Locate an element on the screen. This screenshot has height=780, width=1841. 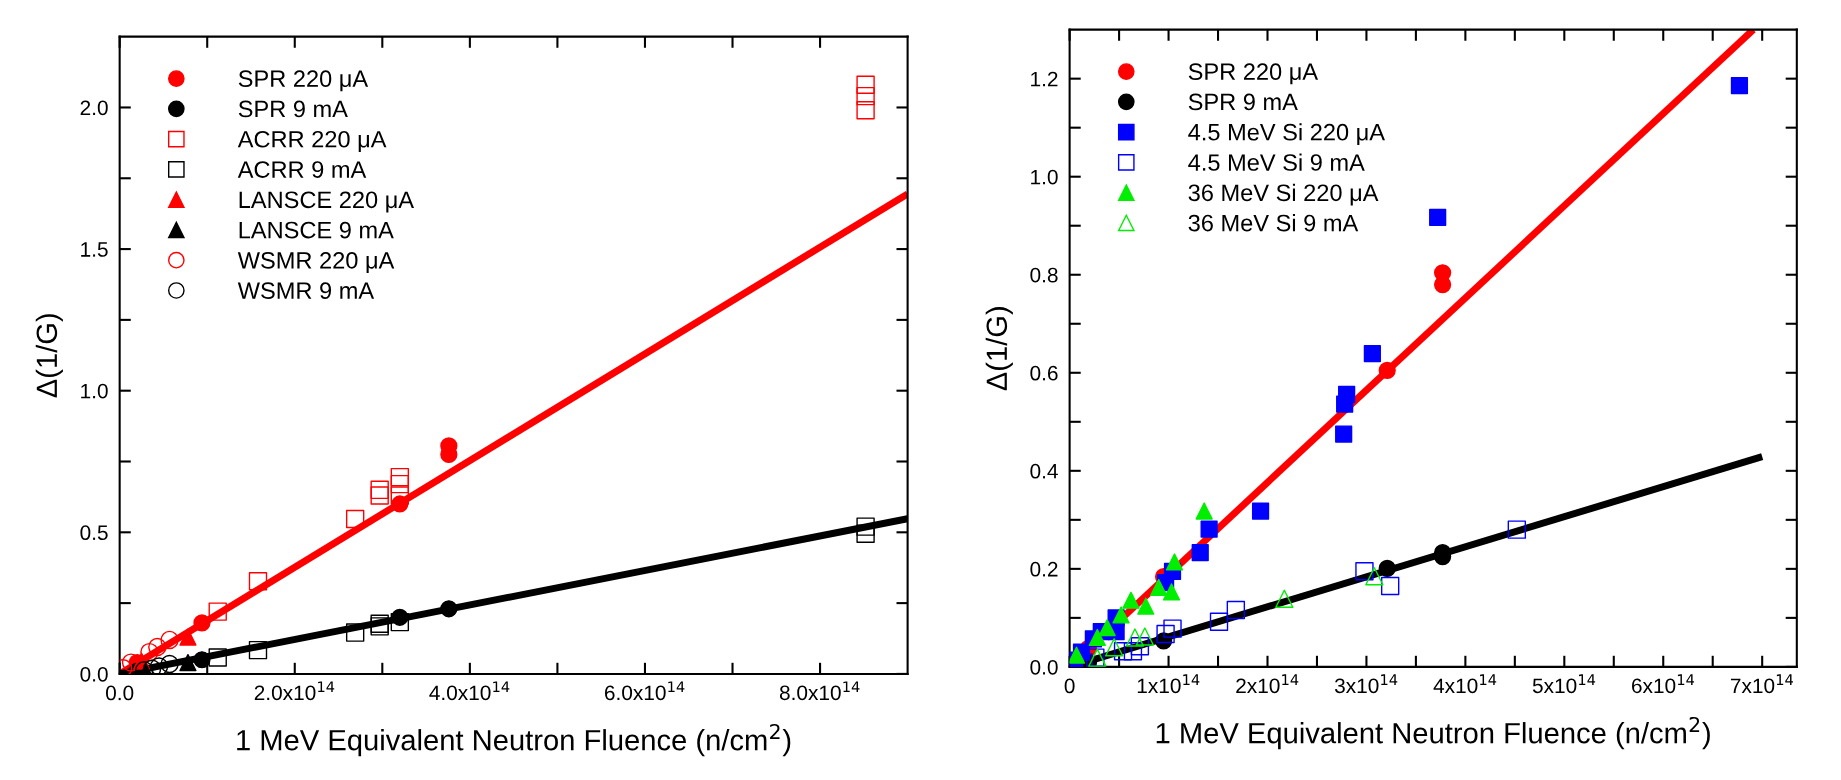
legend-label: 4.5 MeV Si 220 μA is located at coordinates (1286, 134).